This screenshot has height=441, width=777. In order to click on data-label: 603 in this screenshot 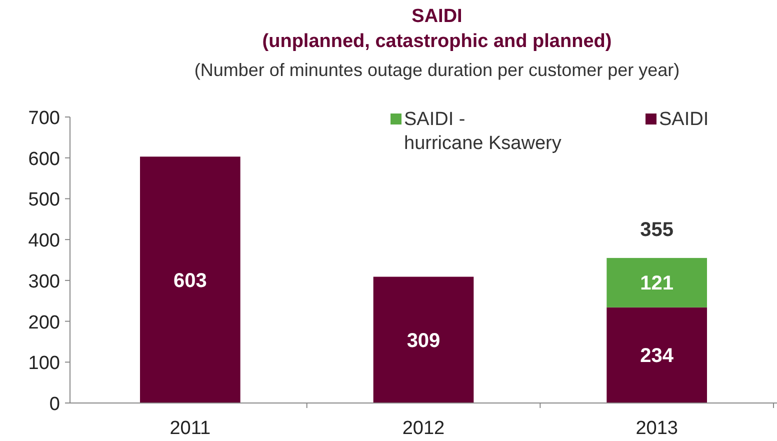, I will do `click(190, 281)`.